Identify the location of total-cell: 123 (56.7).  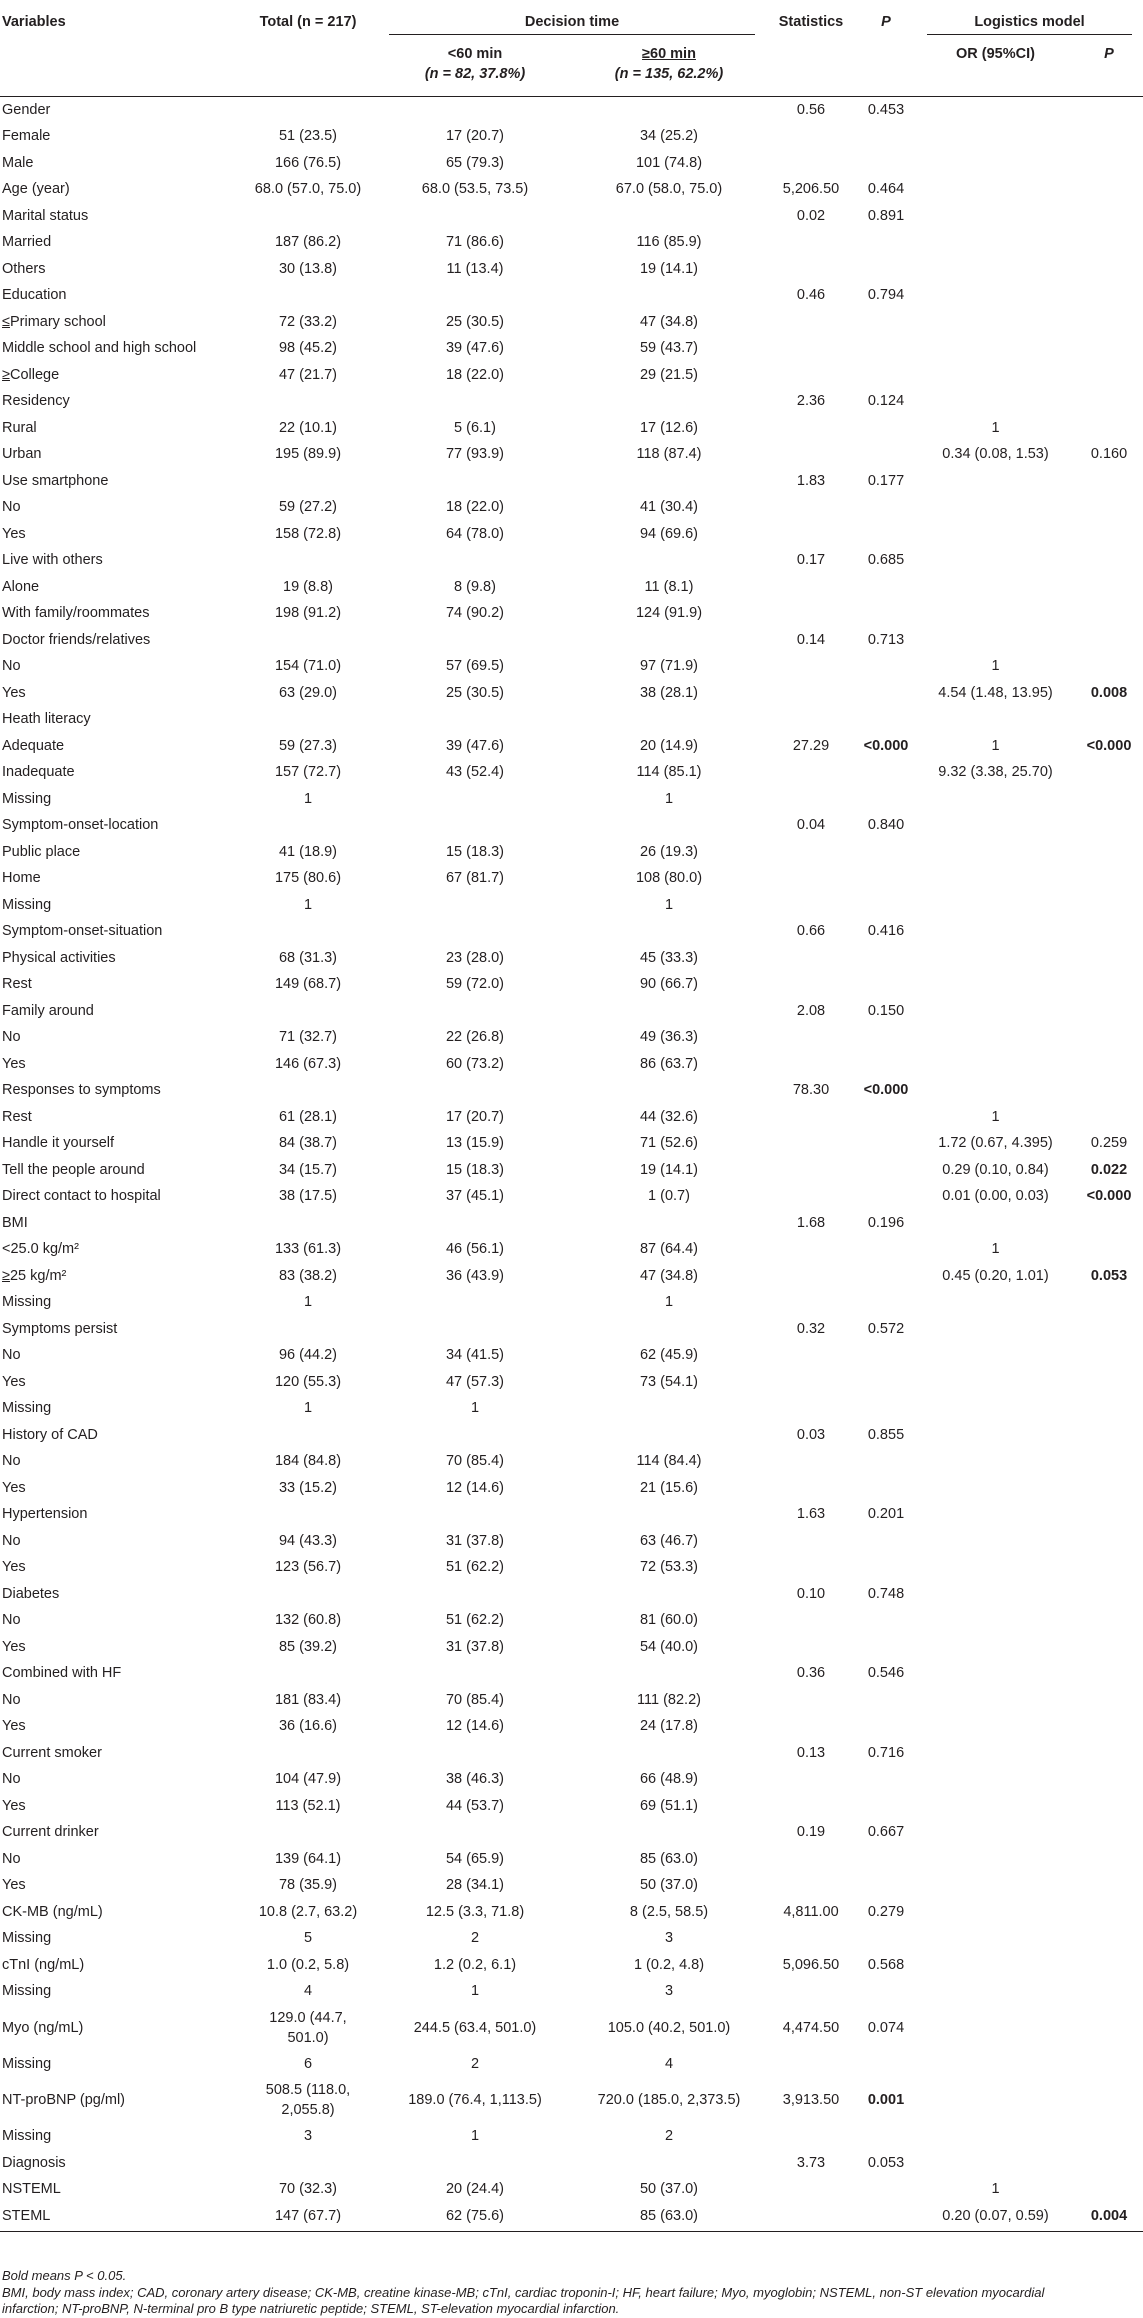
(308, 1567).